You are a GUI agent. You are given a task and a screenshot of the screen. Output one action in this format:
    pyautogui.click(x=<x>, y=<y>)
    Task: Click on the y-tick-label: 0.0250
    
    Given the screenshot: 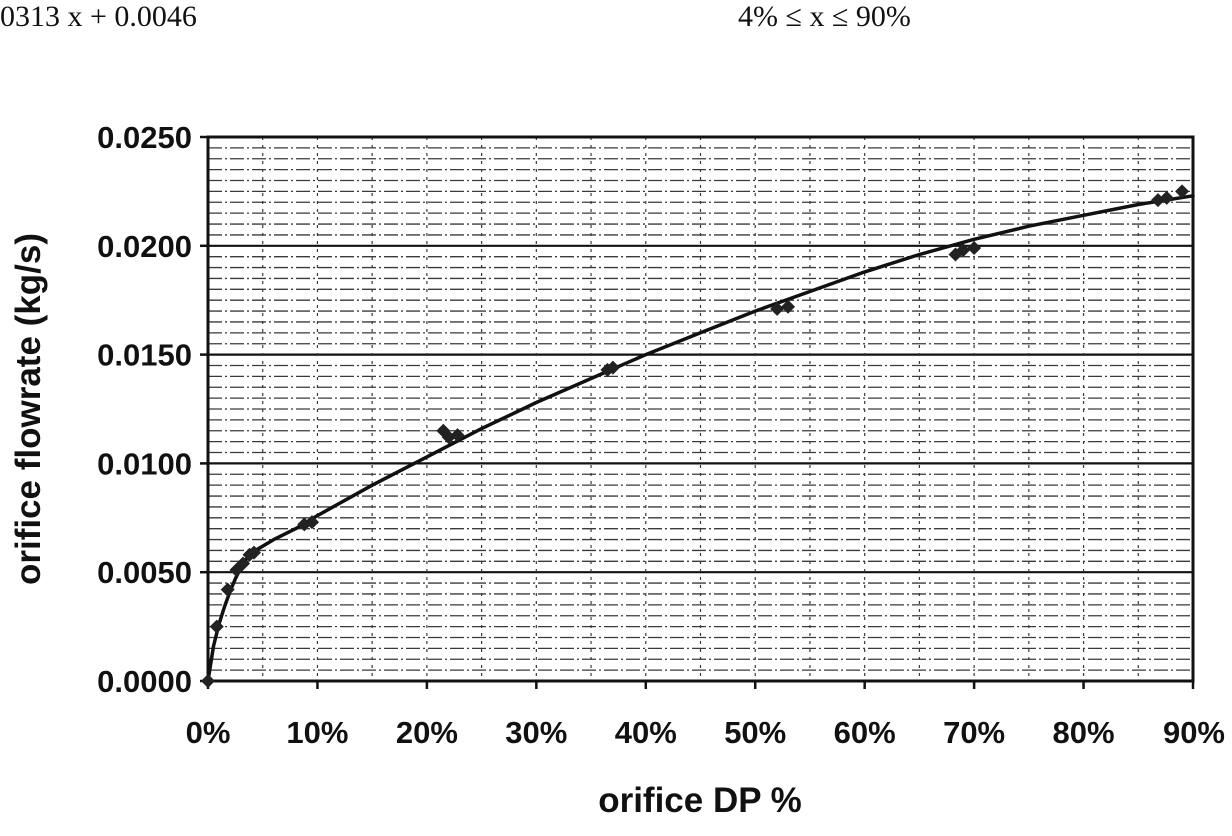 What is the action you would take?
    pyautogui.click(x=144, y=137)
    